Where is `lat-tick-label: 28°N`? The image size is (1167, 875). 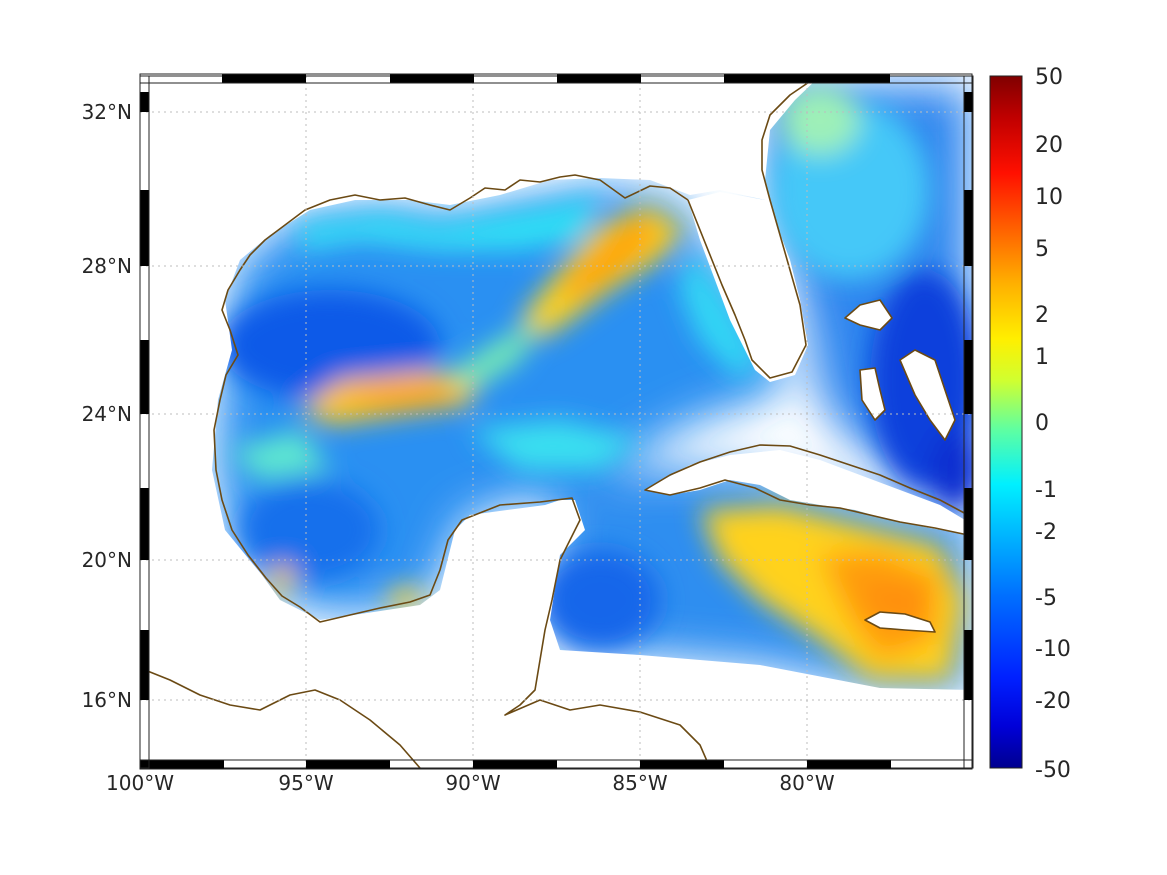 lat-tick-label: 28°N is located at coordinates (107, 266).